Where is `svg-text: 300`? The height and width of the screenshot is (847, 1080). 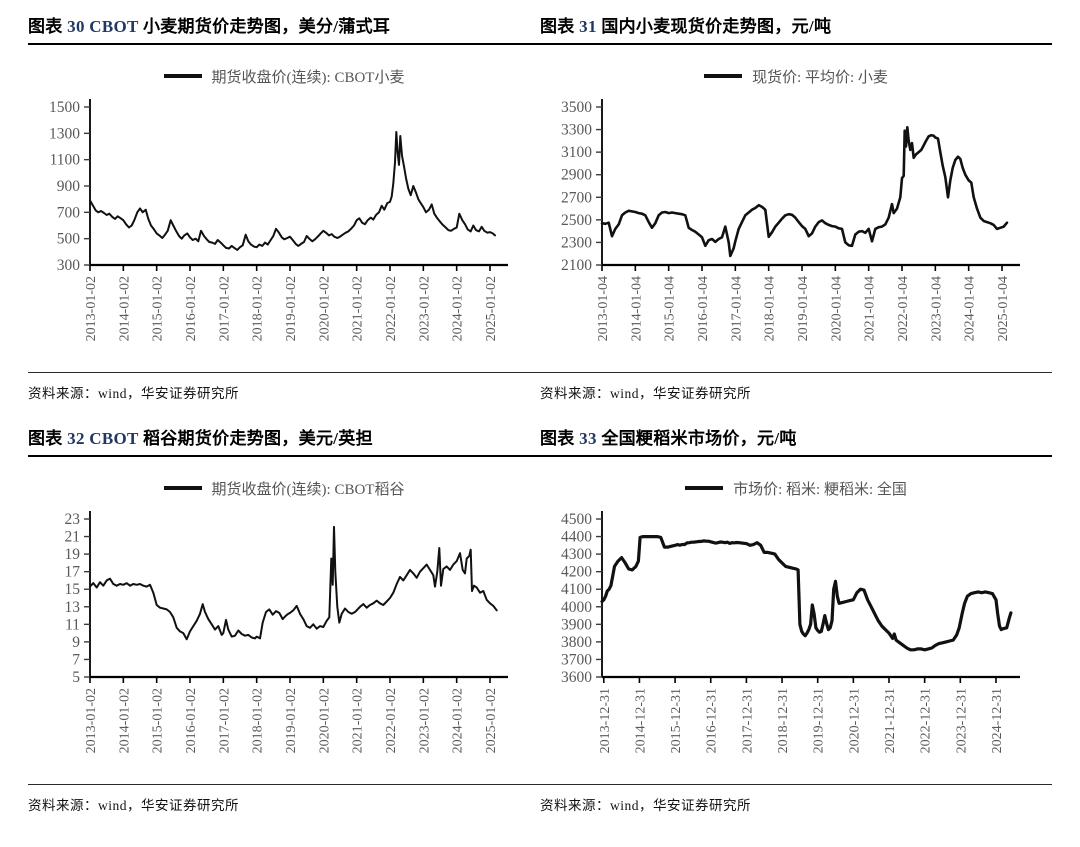
svg-text: 300 is located at coordinates (69, 265).